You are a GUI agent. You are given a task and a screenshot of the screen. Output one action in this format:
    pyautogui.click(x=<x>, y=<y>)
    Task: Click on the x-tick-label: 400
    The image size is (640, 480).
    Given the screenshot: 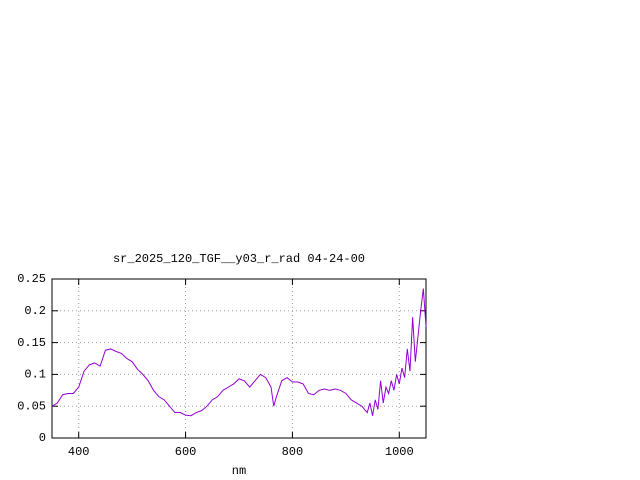 What is the action you would take?
    pyautogui.click(x=79, y=452)
    